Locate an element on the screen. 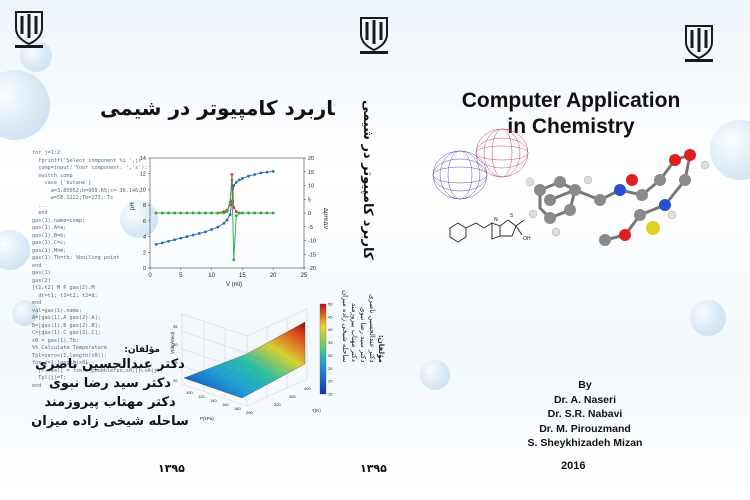  y-tick-label: 6 is located at coordinates (144, 222).